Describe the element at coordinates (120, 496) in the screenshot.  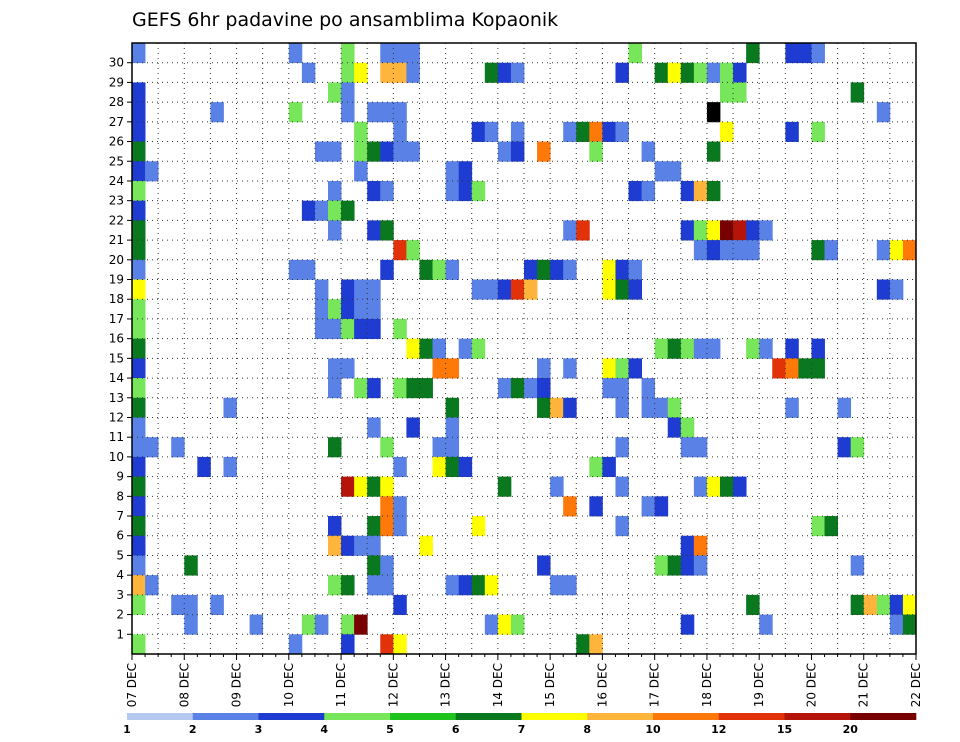
I see `y-tick-label: 8` at that location.